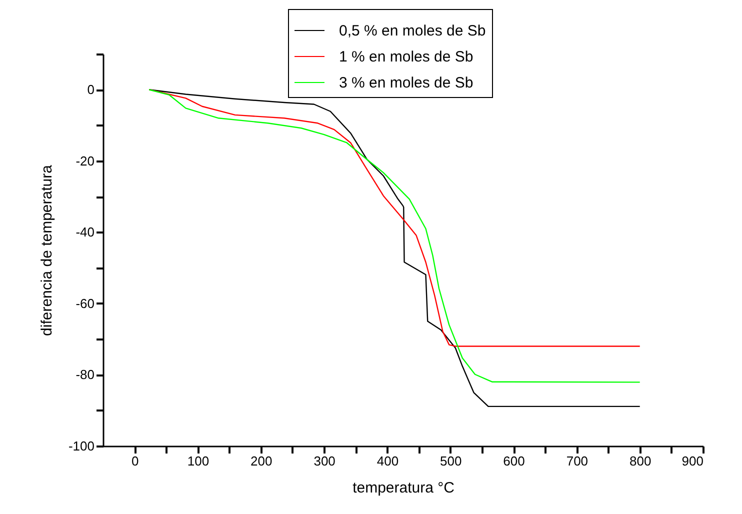 This screenshot has width=742, height=514. I want to click on y-tick-label: -100, so click(81, 446).